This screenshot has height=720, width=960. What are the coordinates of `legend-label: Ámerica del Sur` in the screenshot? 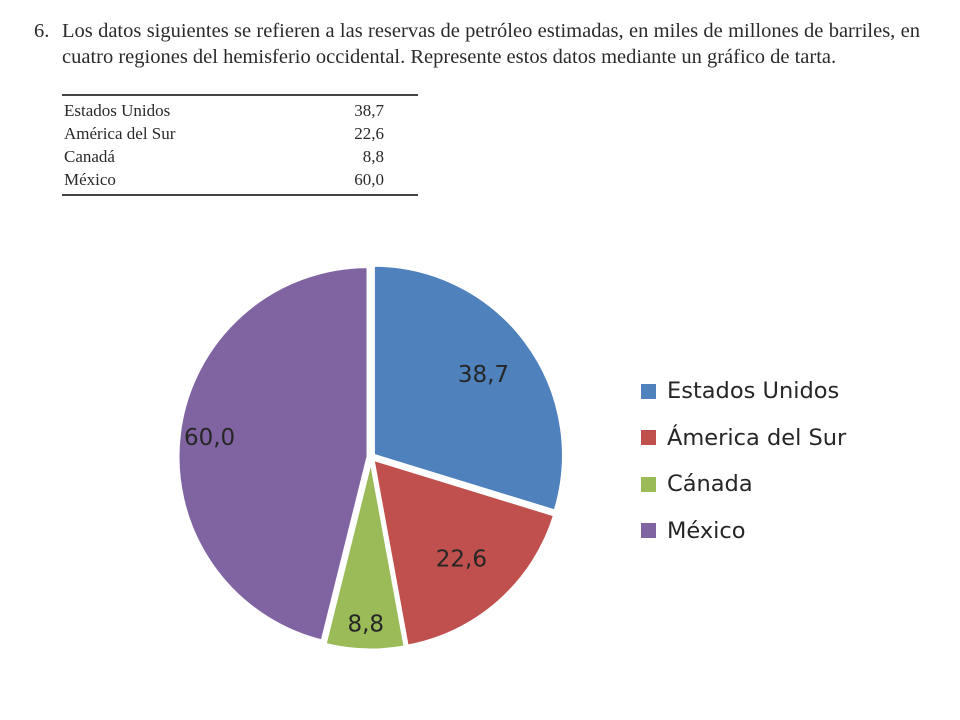 It's located at (757, 437).